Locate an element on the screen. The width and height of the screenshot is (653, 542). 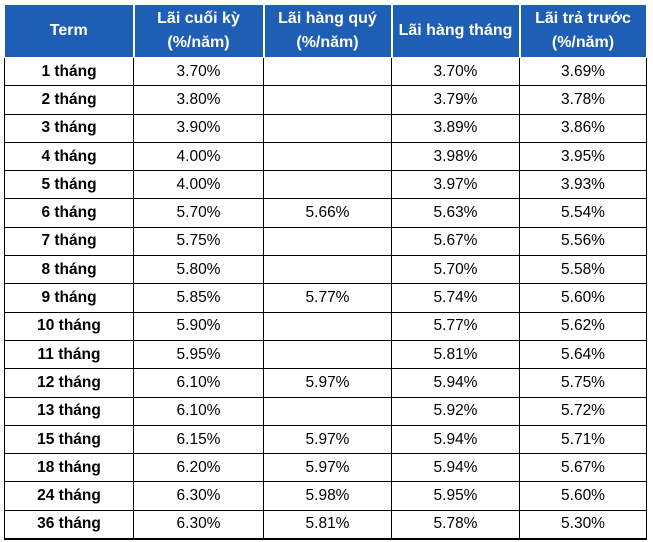
term-cell: 36 tháng is located at coordinates (69, 524).